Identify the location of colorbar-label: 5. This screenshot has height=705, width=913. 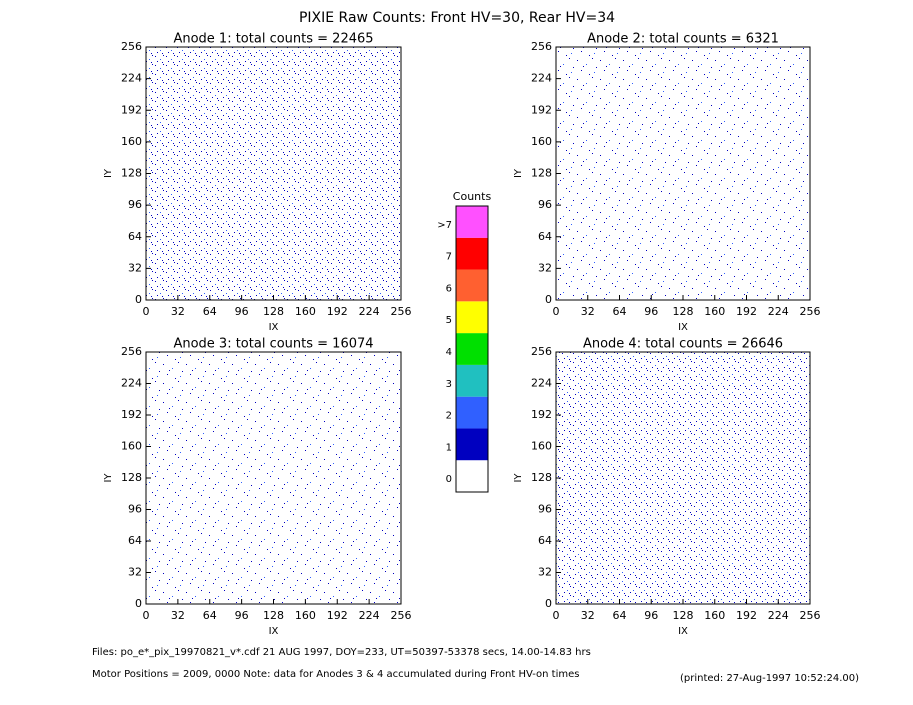
(449, 320).